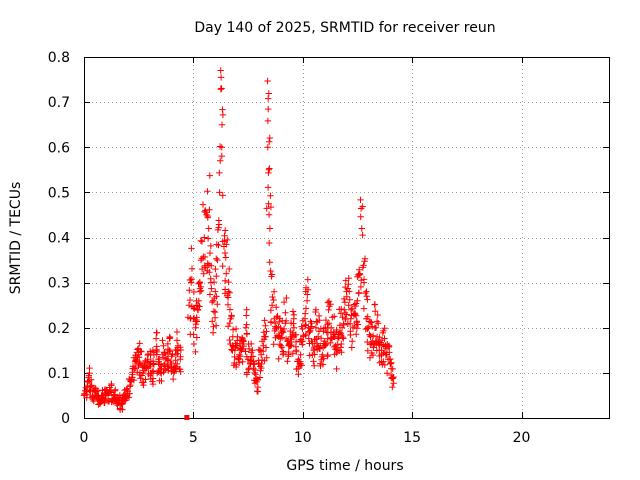 The height and width of the screenshot is (480, 640). I want to click on y-tick-label: 0.1, so click(59, 374).